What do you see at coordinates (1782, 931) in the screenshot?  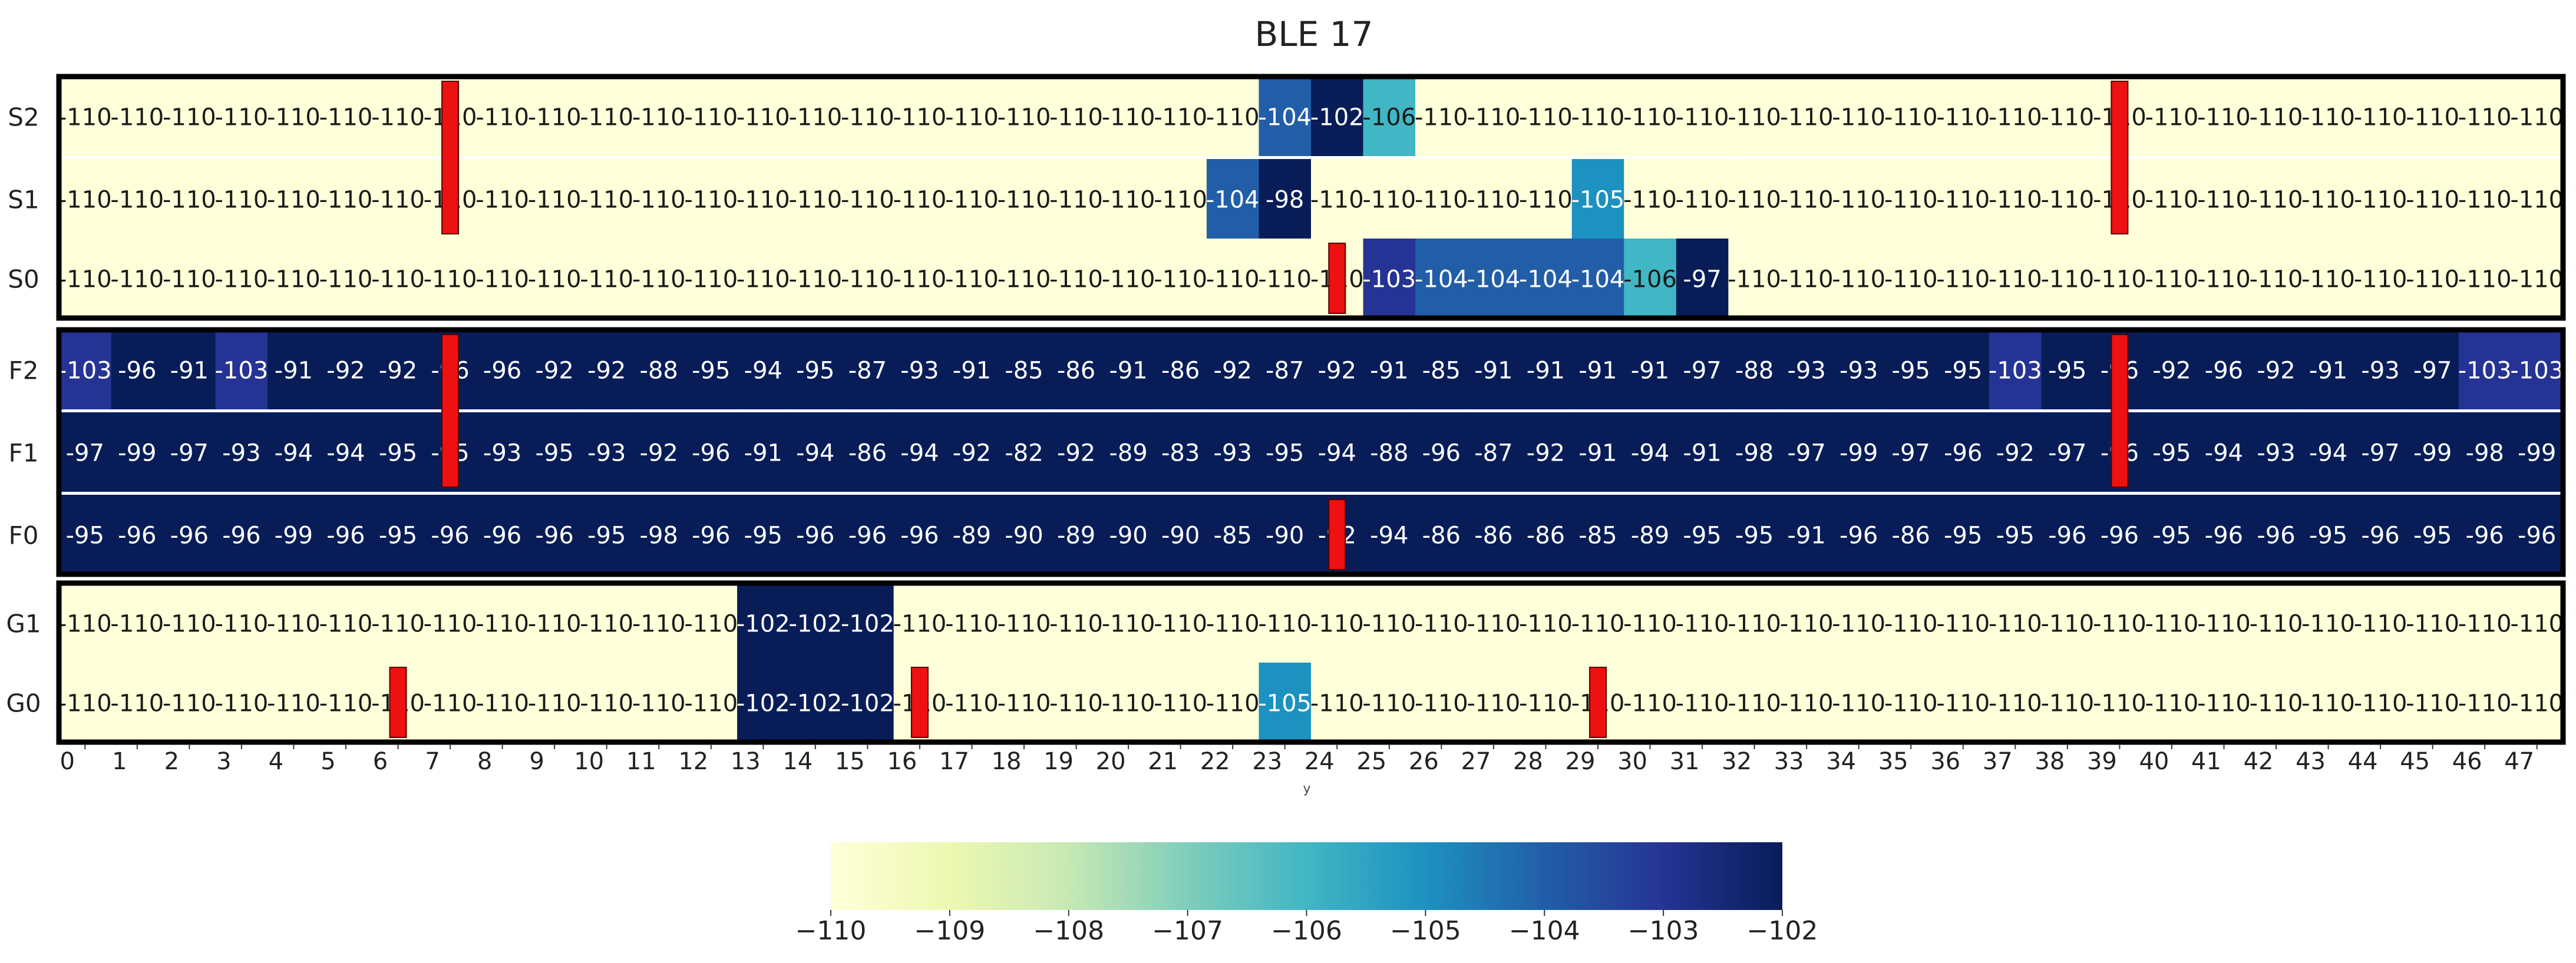 I see `colorbar-tick-label: −102` at bounding box center [1782, 931].